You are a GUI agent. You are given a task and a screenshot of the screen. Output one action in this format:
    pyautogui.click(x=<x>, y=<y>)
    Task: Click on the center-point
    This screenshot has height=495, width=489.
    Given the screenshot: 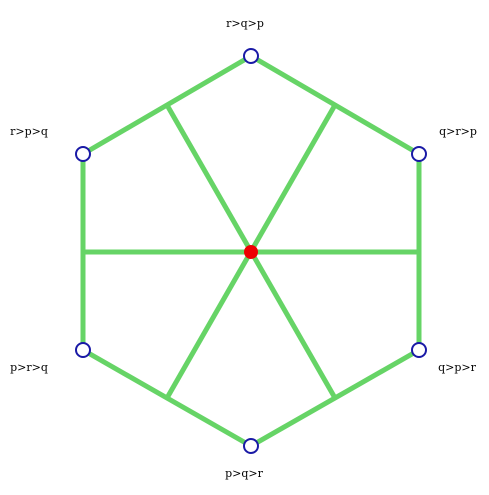 What is the action you would take?
    pyautogui.click(x=251, y=252)
    